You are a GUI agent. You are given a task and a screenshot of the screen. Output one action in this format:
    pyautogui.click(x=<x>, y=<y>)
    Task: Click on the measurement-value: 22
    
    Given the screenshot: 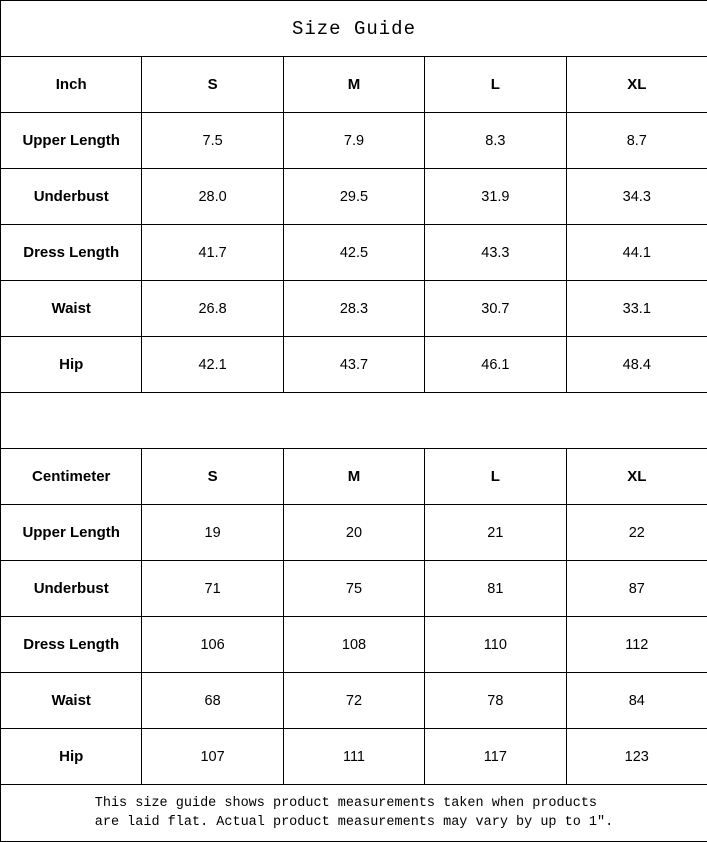 What is the action you would take?
    pyautogui.click(x=636, y=532)
    